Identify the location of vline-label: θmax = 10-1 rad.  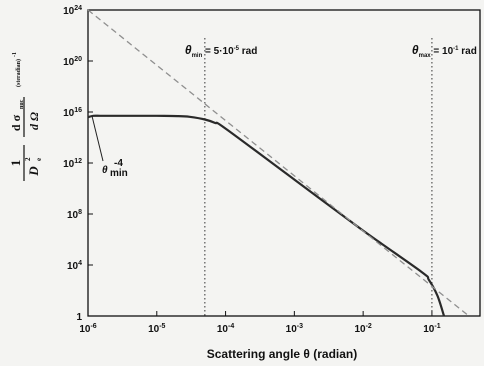
(444, 51).